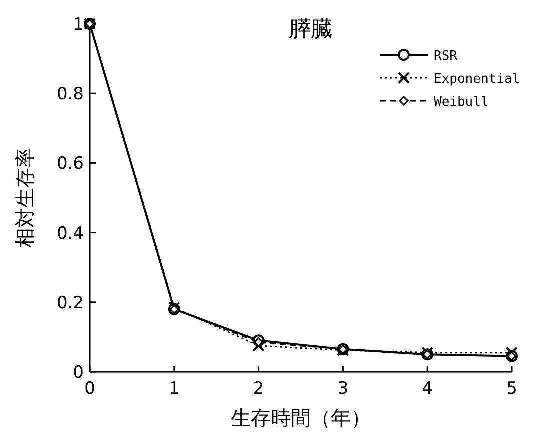 The width and height of the screenshot is (547, 440). I want to click on y-tick-label: 1, so click(78, 25).